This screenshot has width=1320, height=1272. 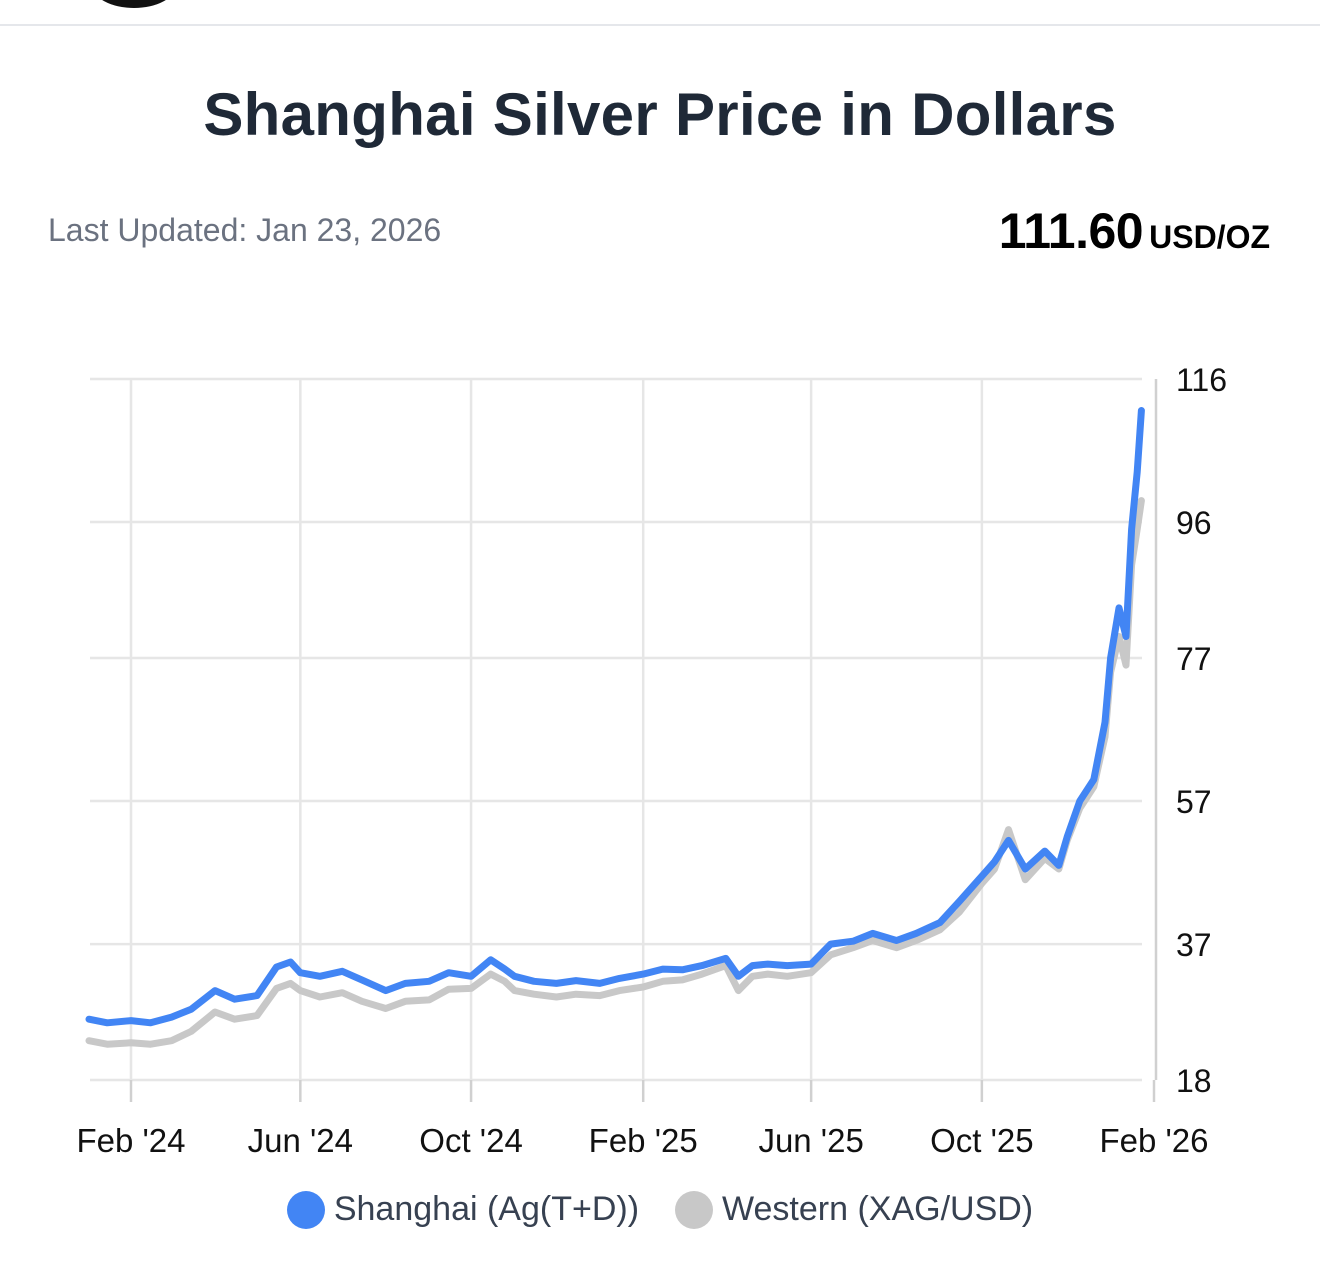 What do you see at coordinates (134, 4) in the screenshot?
I see `avatar` at bounding box center [134, 4].